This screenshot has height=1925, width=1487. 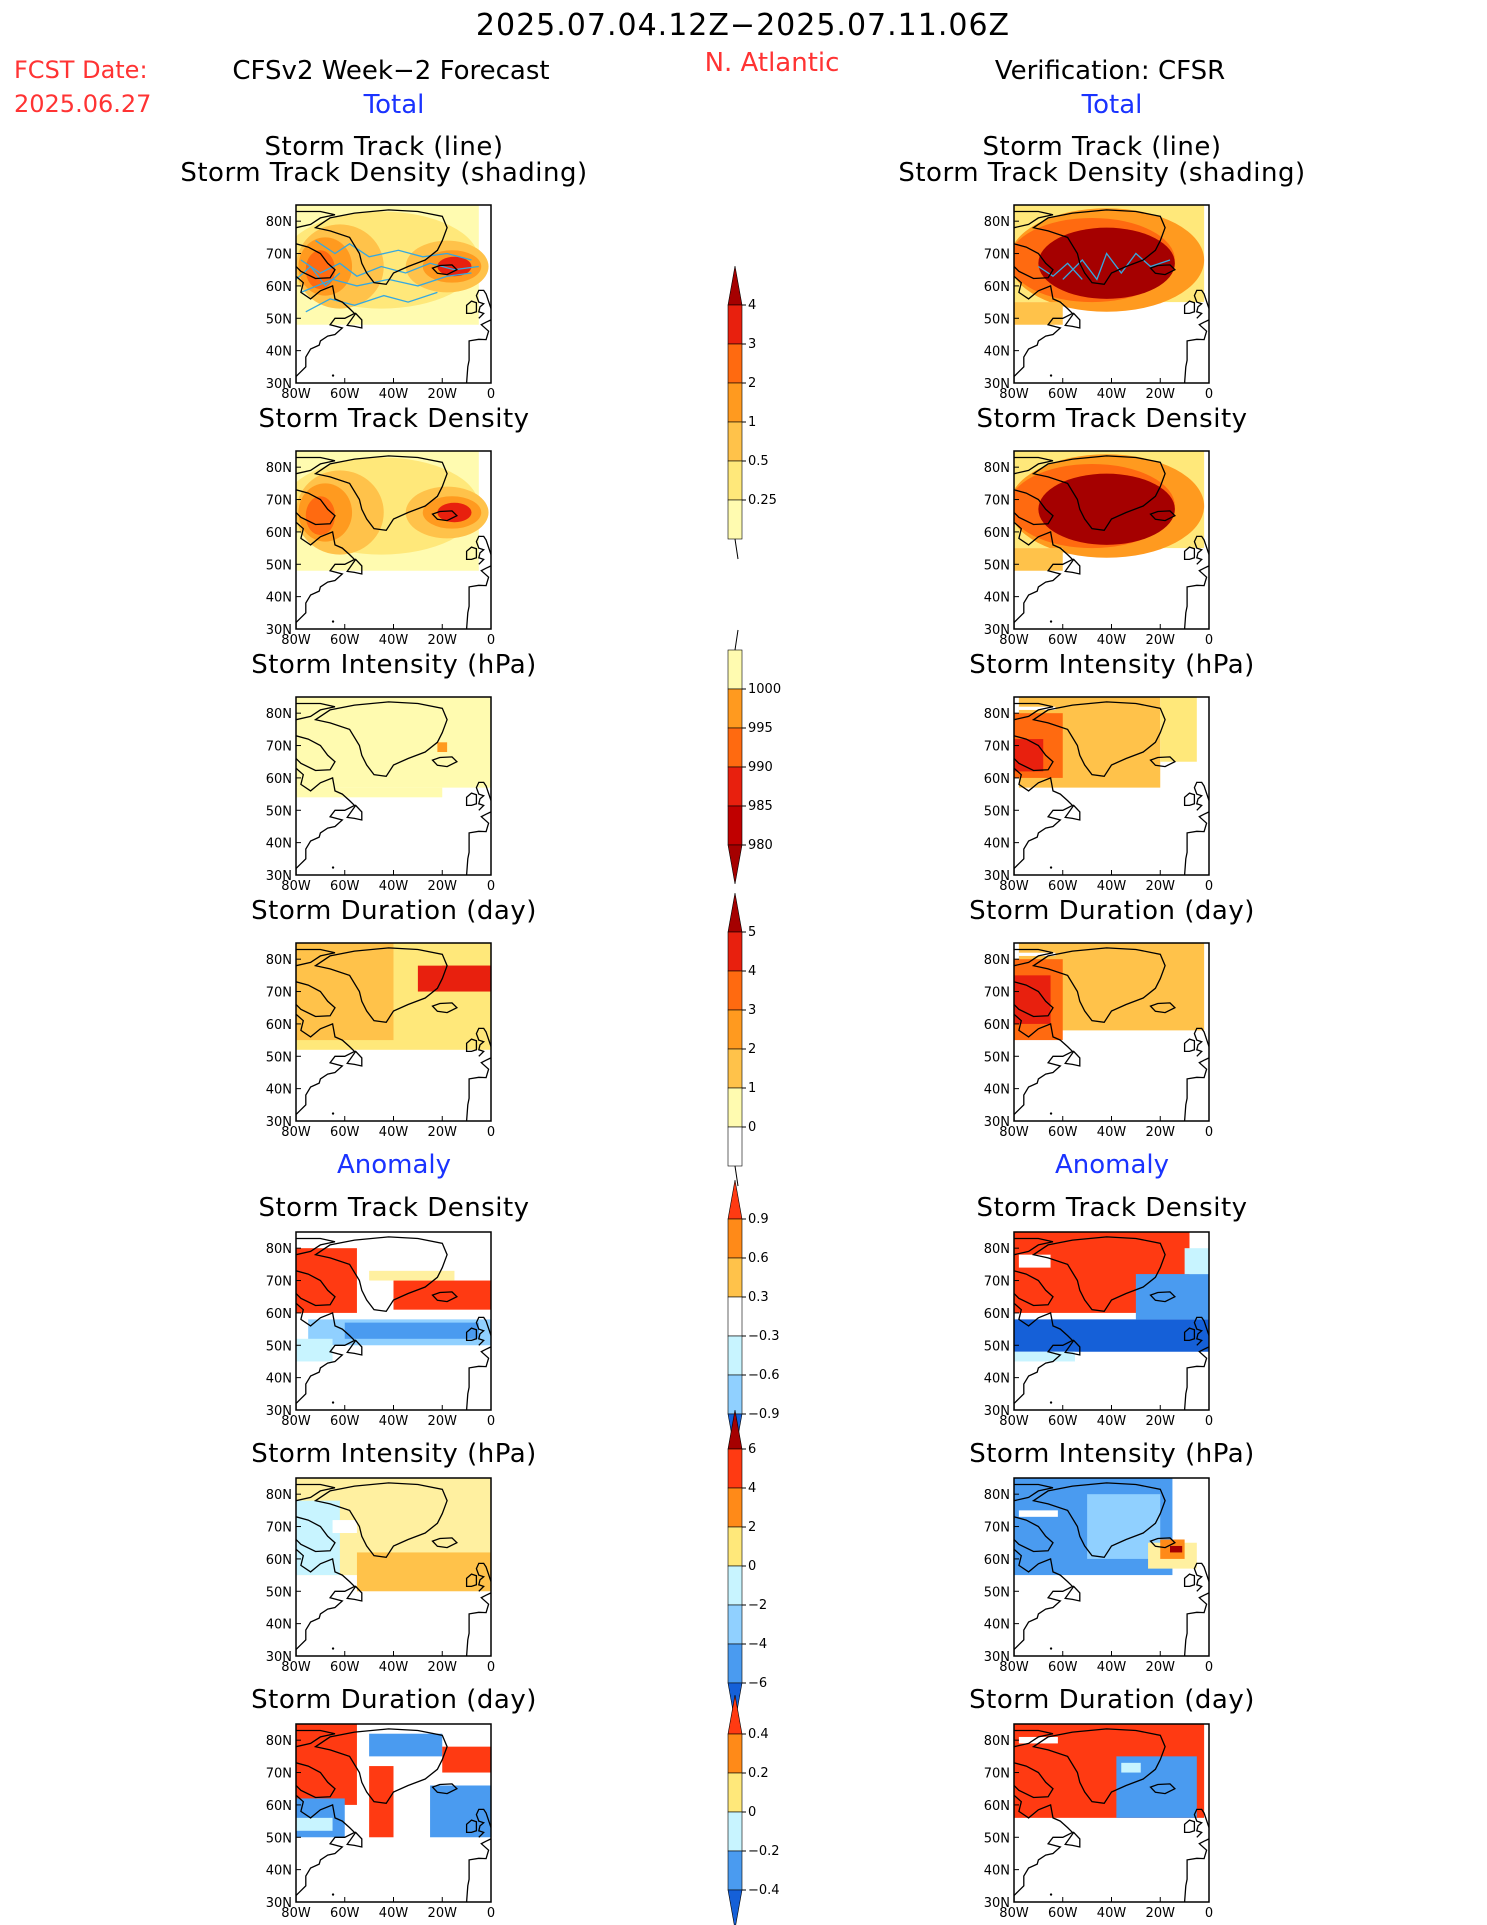 I want to click on panel-title-intensity-anom-right: Storm Intensity (hPa), so click(x=1112, y=1454).